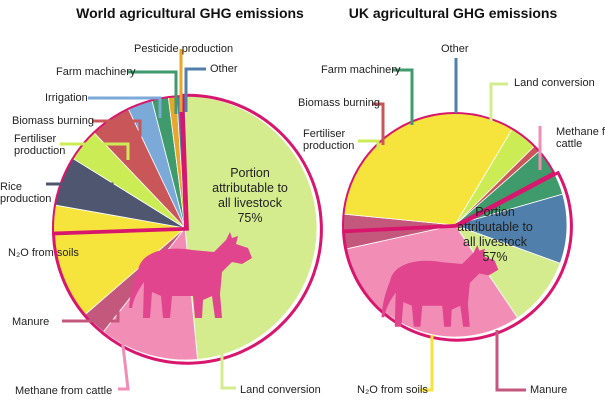 The width and height of the screenshot is (605, 411). I want to click on label-methane-from-cattle: Methane from cattle, so click(63, 391).